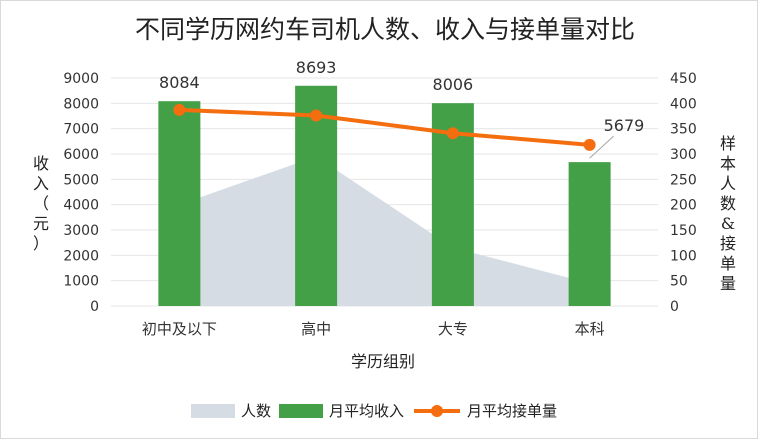  What do you see at coordinates (683, 79) in the screenshot?
I see `right-tick-label: 450` at bounding box center [683, 79].